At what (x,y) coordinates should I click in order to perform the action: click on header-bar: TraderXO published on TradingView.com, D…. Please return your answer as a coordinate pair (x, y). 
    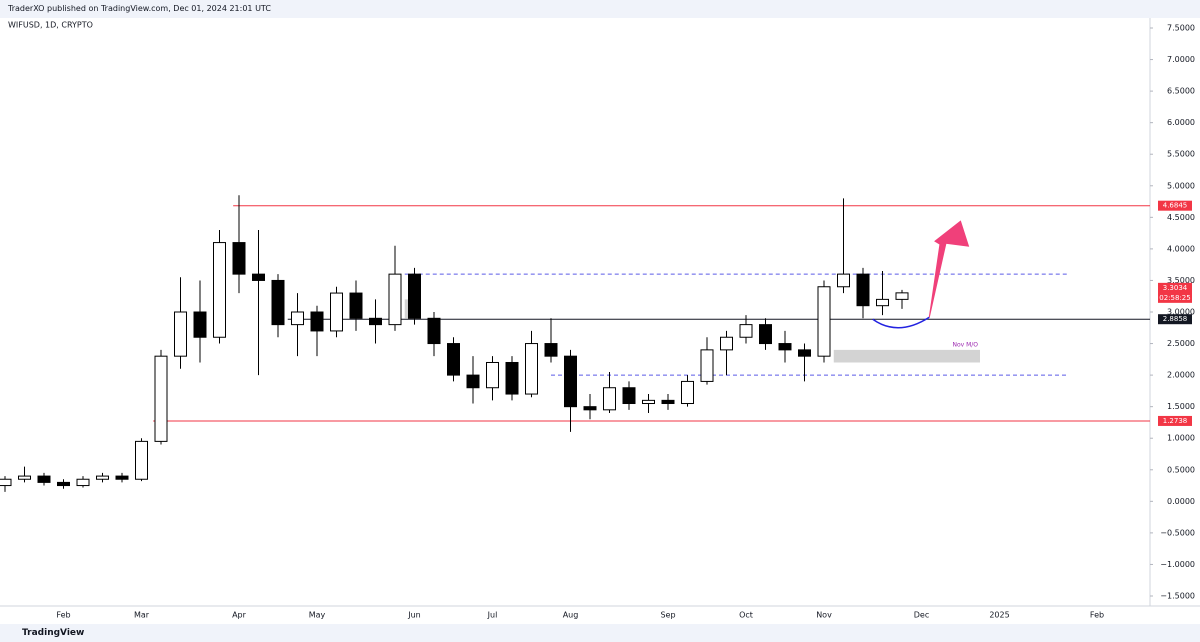
    Looking at the image, I should click on (600, 9).